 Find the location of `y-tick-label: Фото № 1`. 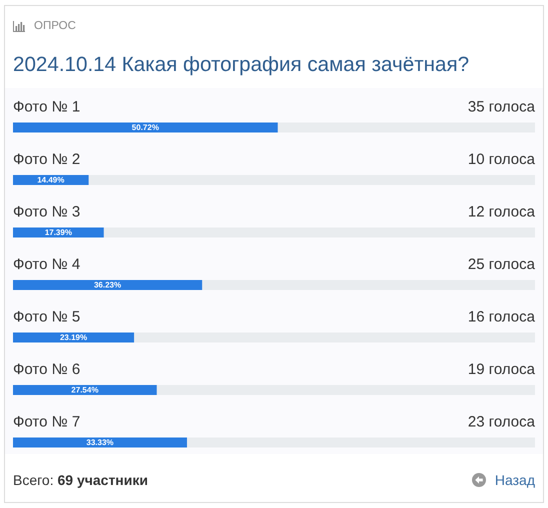

y-tick-label: Фото № 1 is located at coordinates (46, 107).